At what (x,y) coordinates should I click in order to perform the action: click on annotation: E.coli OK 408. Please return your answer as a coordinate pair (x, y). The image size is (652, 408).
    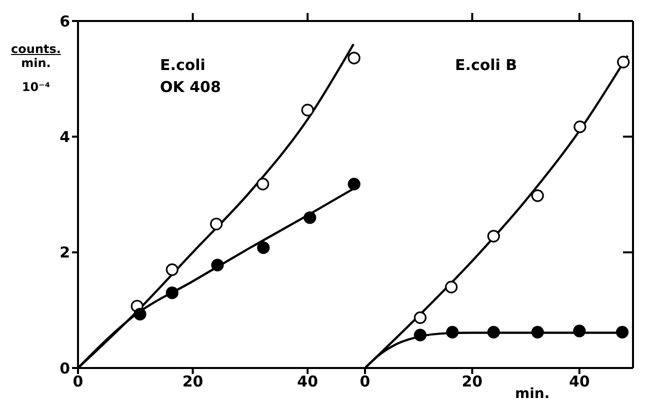
    Looking at the image, I should click on (190, 76).